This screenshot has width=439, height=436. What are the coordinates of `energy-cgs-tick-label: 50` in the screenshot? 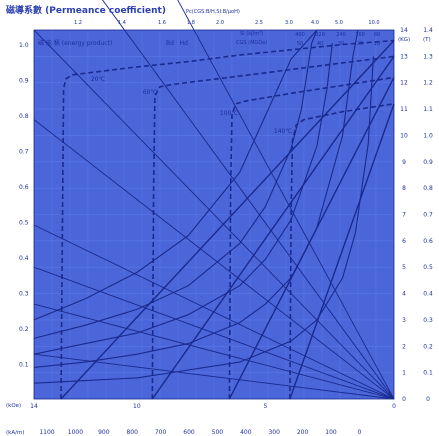 It's located at (300, 44).